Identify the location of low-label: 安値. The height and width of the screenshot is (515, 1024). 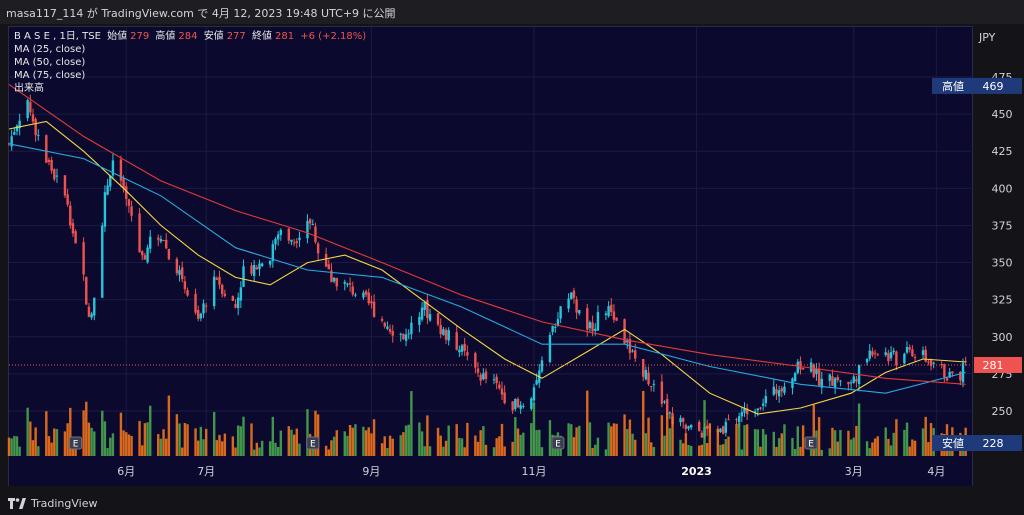
(213, 36).